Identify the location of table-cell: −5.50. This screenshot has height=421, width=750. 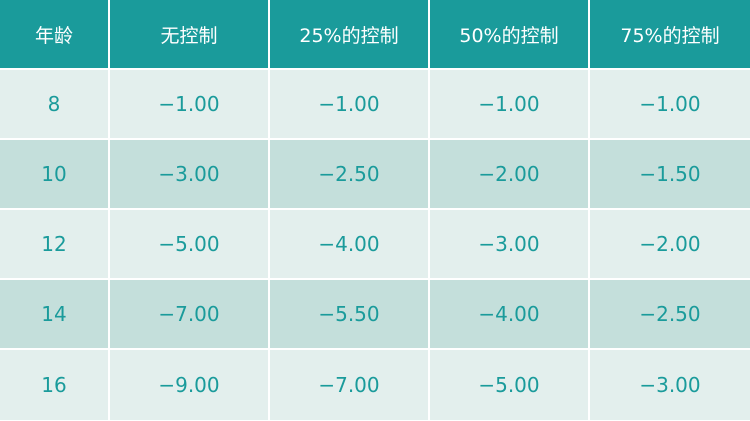
(350, 315).